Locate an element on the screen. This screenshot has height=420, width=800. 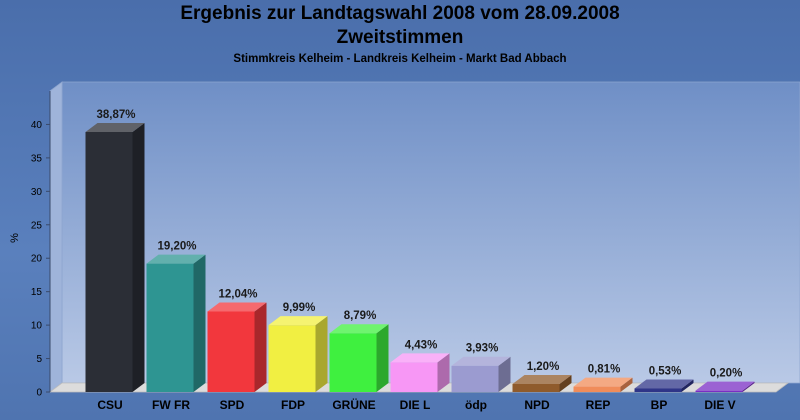
x-tick-label: FW FR is located at coordinates (171, 405).